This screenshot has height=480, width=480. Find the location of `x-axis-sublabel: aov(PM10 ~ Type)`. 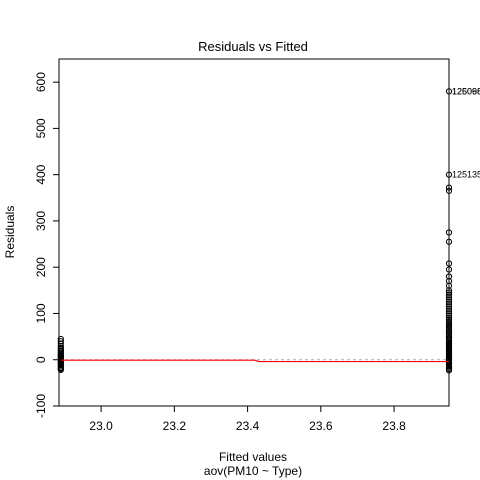

x-axis-sublabel: aov(PM10 ~ Type) is located at coordinates (253, 471).